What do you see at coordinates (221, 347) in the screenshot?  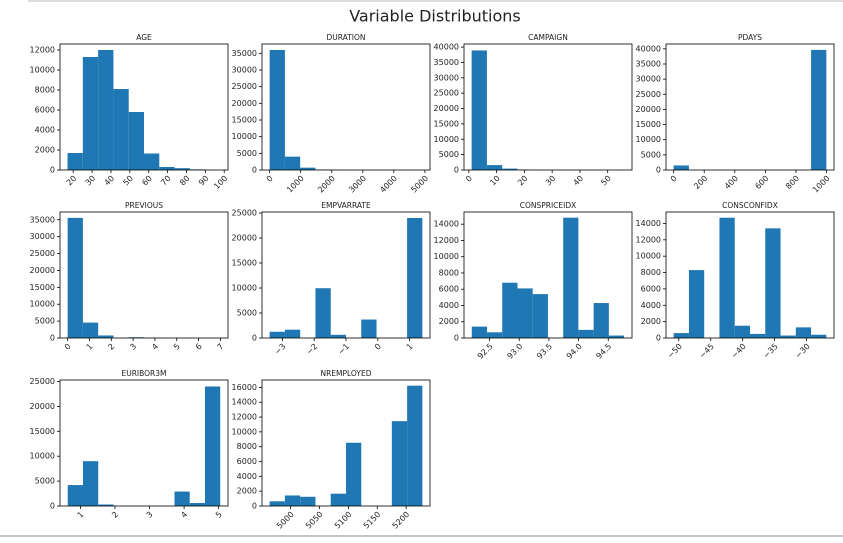 I see `x-tick-label: 7` at bounding box center [221, 347].